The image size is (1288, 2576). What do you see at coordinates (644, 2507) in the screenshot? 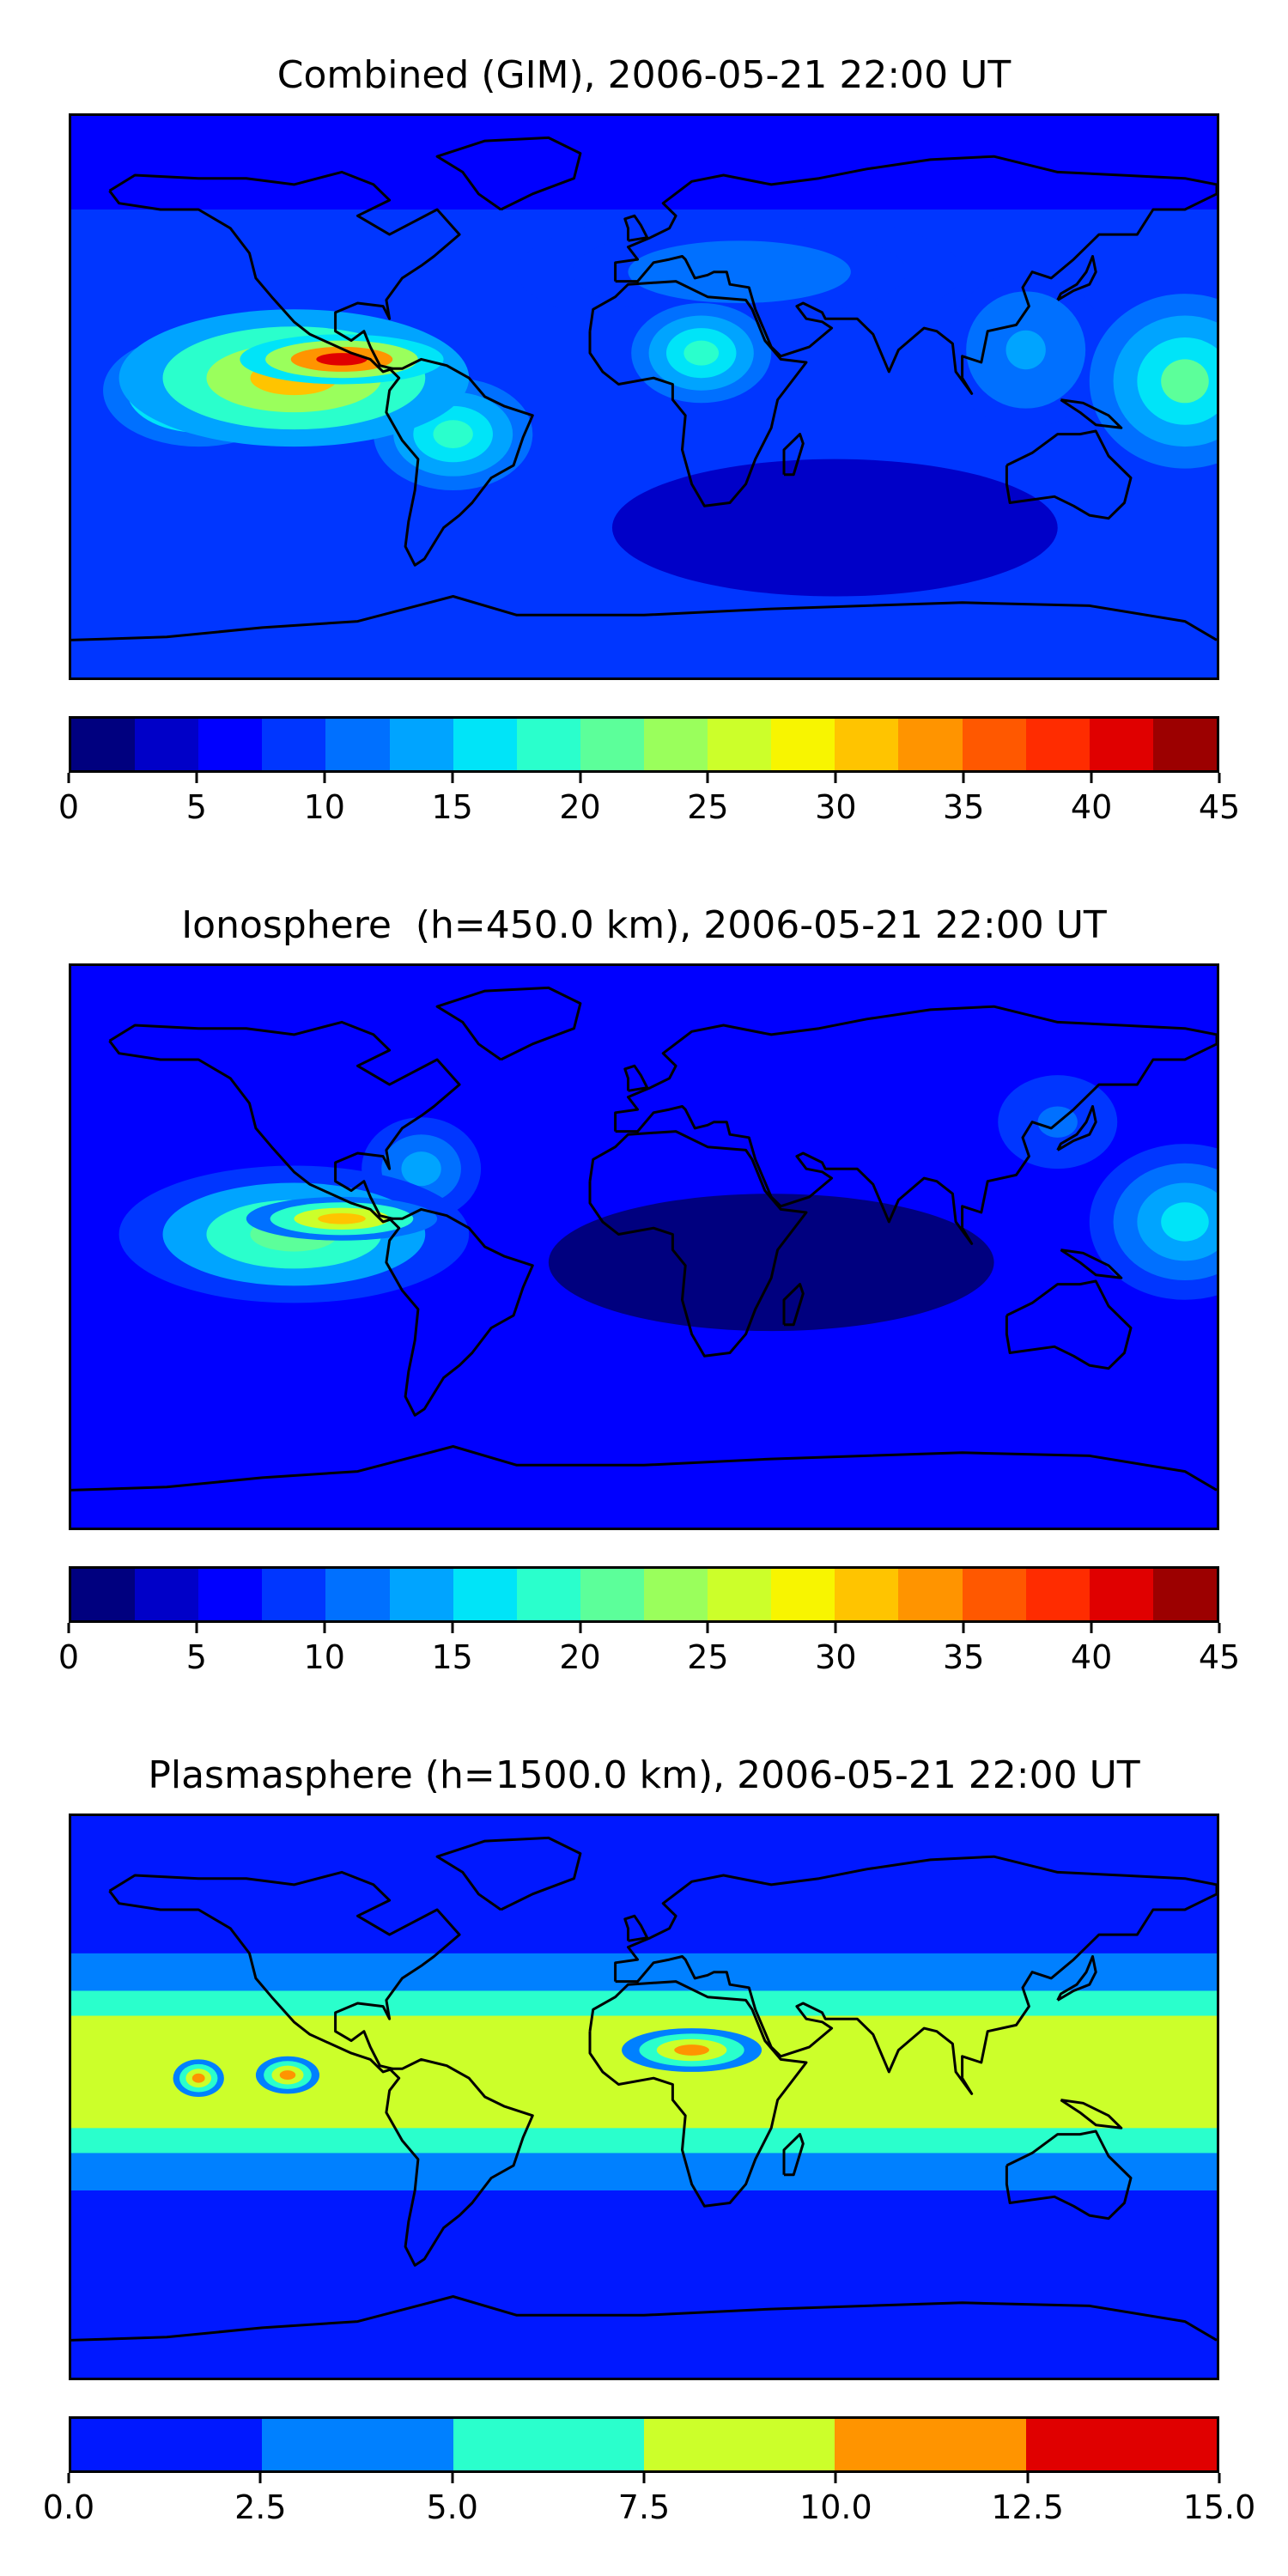
I see `colorbar-tick-label: 7.5` at bounding box center [644, 2507].